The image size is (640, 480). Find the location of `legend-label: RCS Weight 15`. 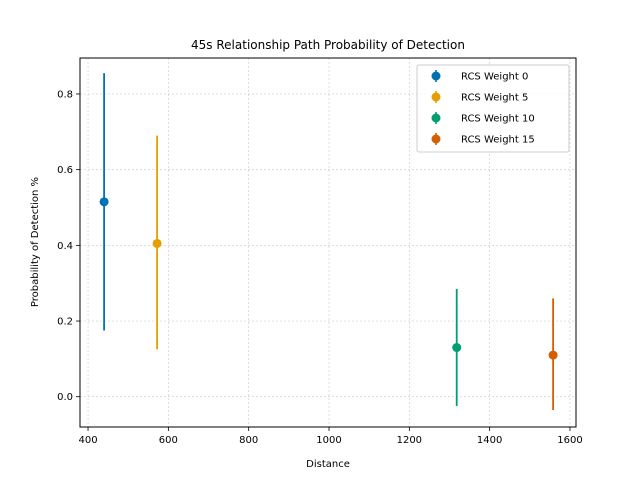

legend-label: RCS Weight 15 is located at coordinates (498, 140).